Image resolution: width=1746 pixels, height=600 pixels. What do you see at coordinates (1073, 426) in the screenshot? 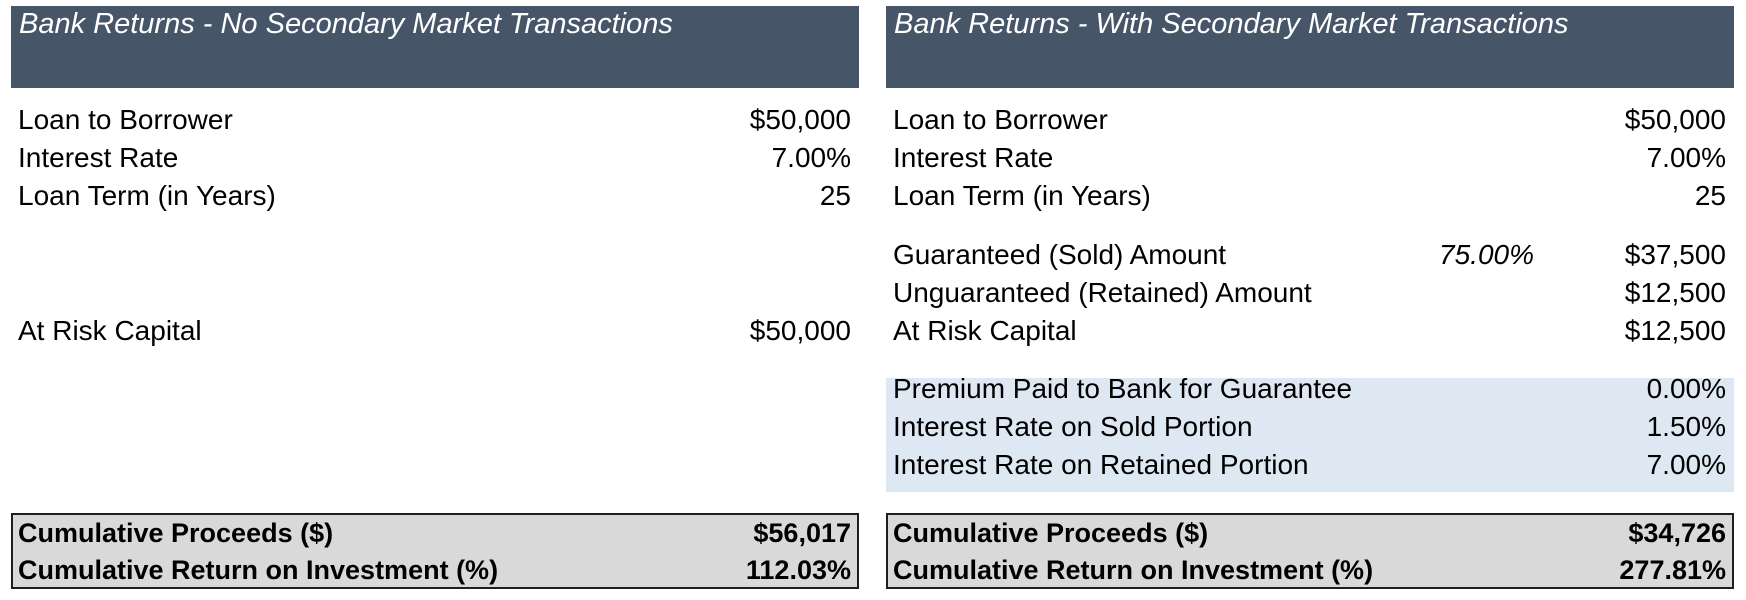
I see `sold-rate-label: Interest Rate on Sold Portion` at bounding box center [1073, 426].